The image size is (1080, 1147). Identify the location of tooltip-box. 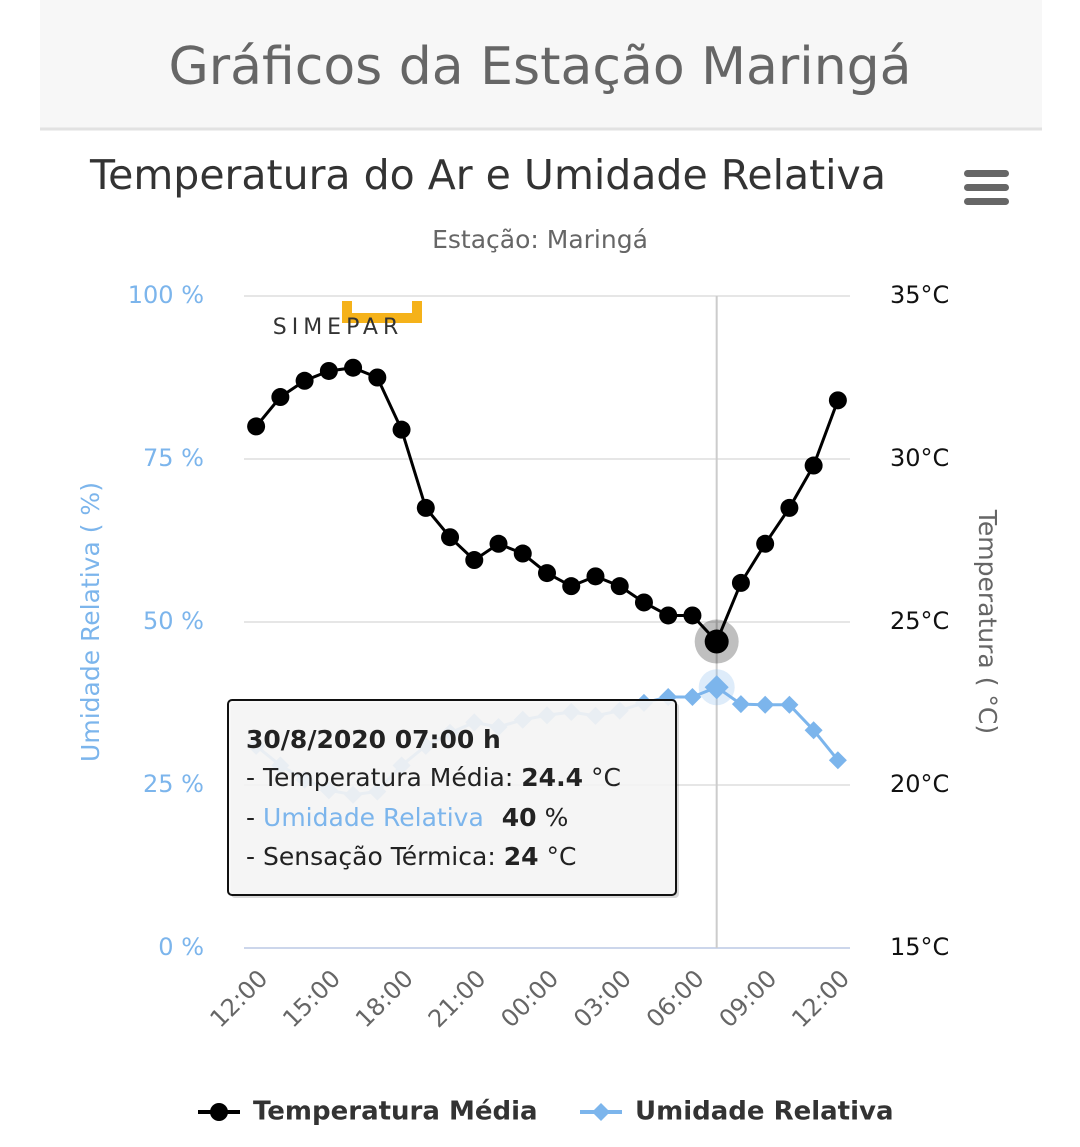
(452, 797).